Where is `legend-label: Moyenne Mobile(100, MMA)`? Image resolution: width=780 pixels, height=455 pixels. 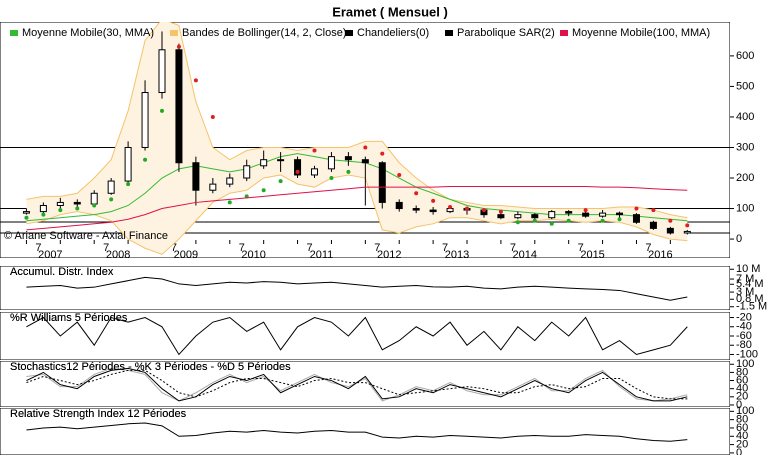 legend-label: Moyenne Mobile(100, MMA) is located at coordinates (641, 33).